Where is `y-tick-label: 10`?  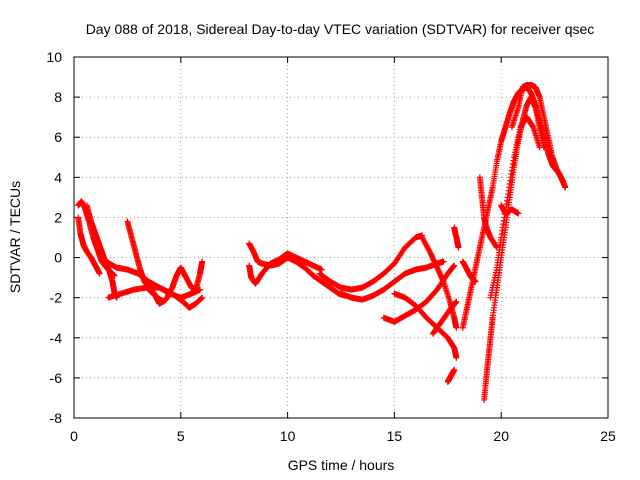
y-tick-label: 10 is located at coordinates (54, 57).